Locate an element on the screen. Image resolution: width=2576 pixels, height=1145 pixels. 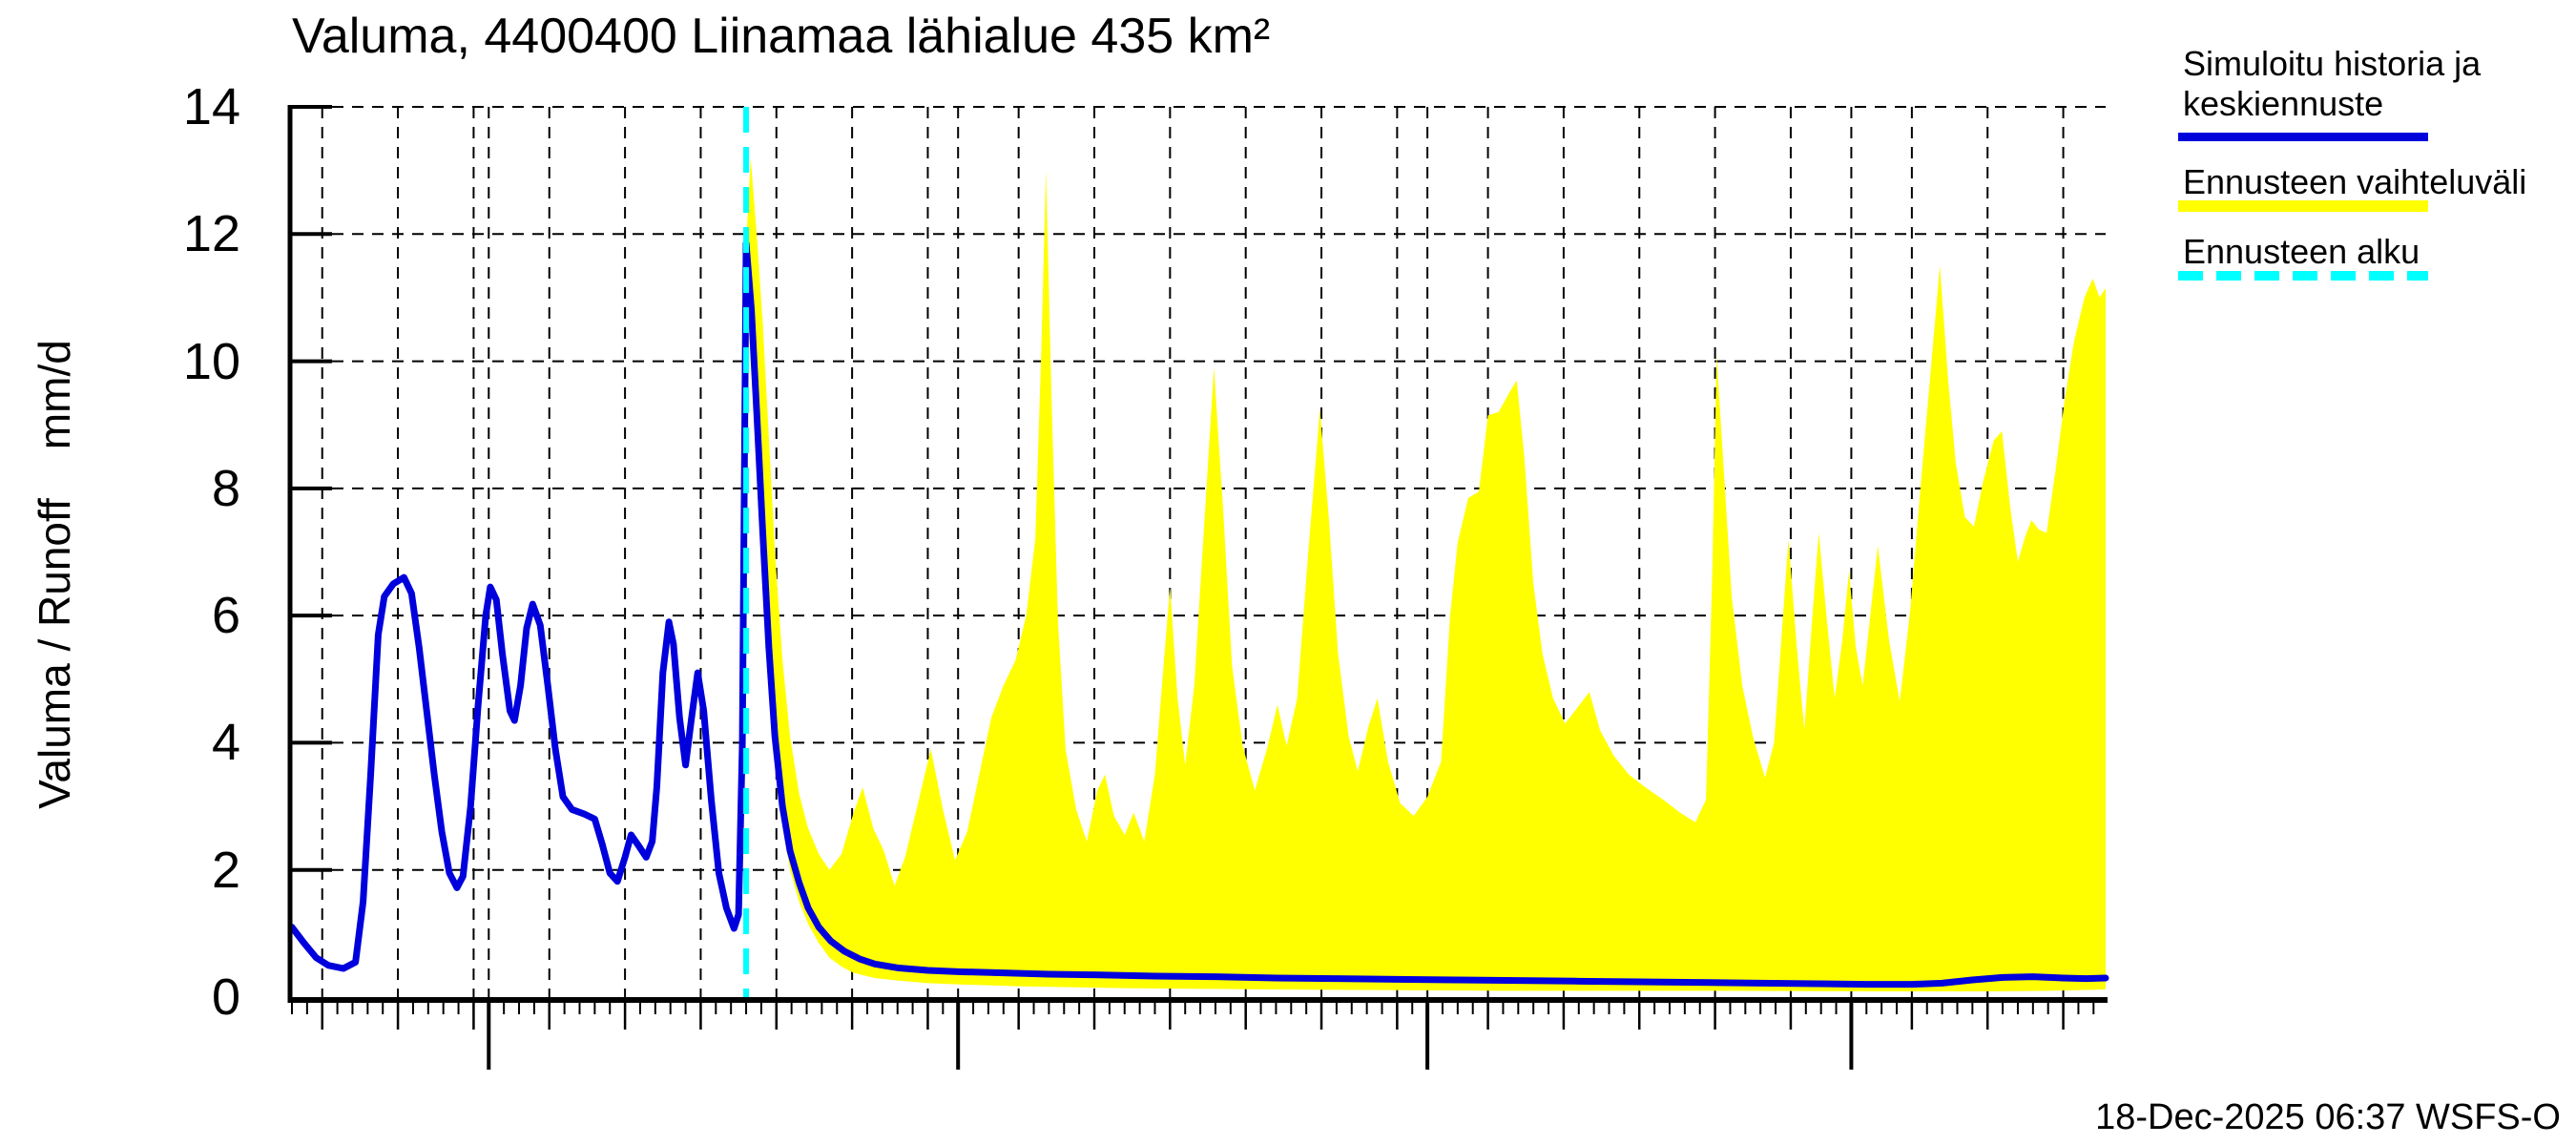
legend-label-simulated-line2: keskiennuste is located at coordinates (2283, 103).